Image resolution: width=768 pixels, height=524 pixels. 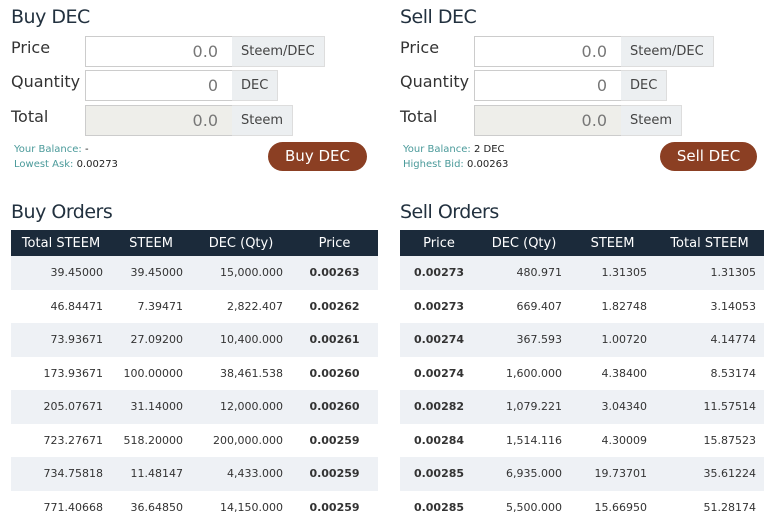 I want to click on table-cell: 4,433.000, so click(x=241, y=474).